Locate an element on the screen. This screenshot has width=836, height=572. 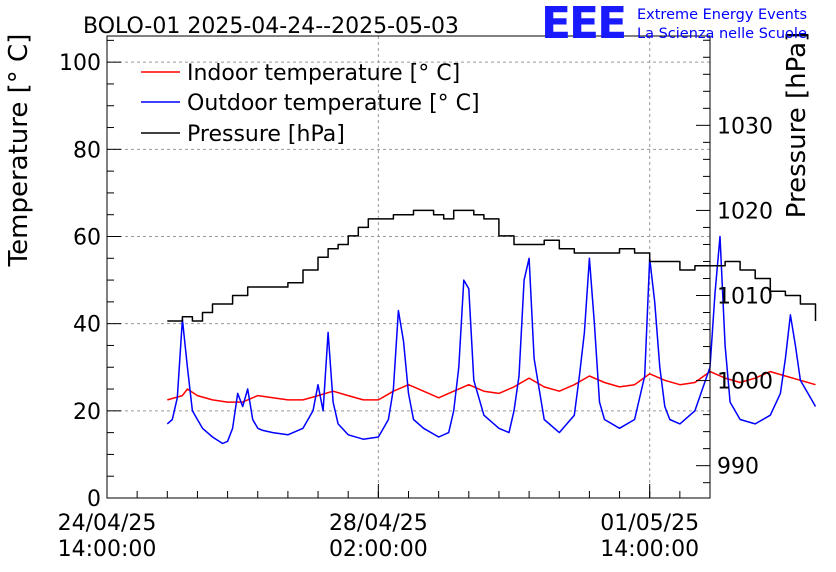
legend-label-pressure: Pressure [hPa] is located at coordinates (266, 134).